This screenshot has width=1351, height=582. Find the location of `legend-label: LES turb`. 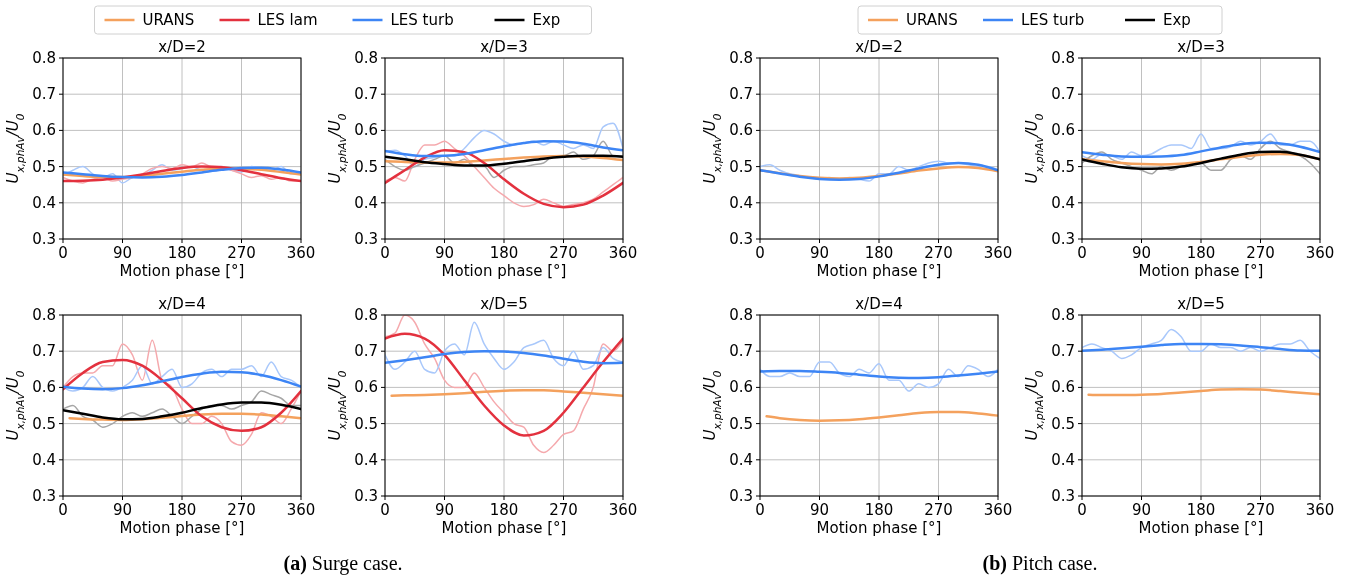

legend-label: LES turb is located at coordinates (422, 20).